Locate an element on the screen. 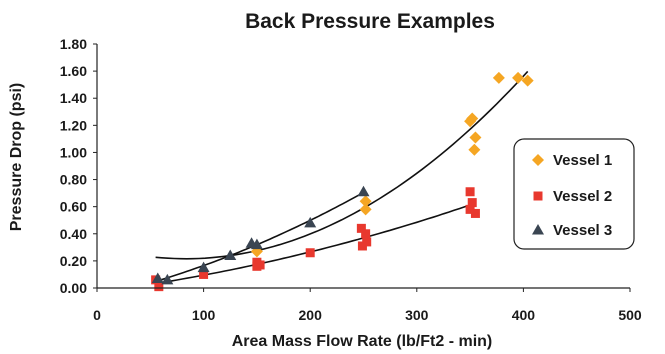 The height and width of the screenshot is (354, 665). y-tick-label: 1.20 is located at coordinates (73, 125).